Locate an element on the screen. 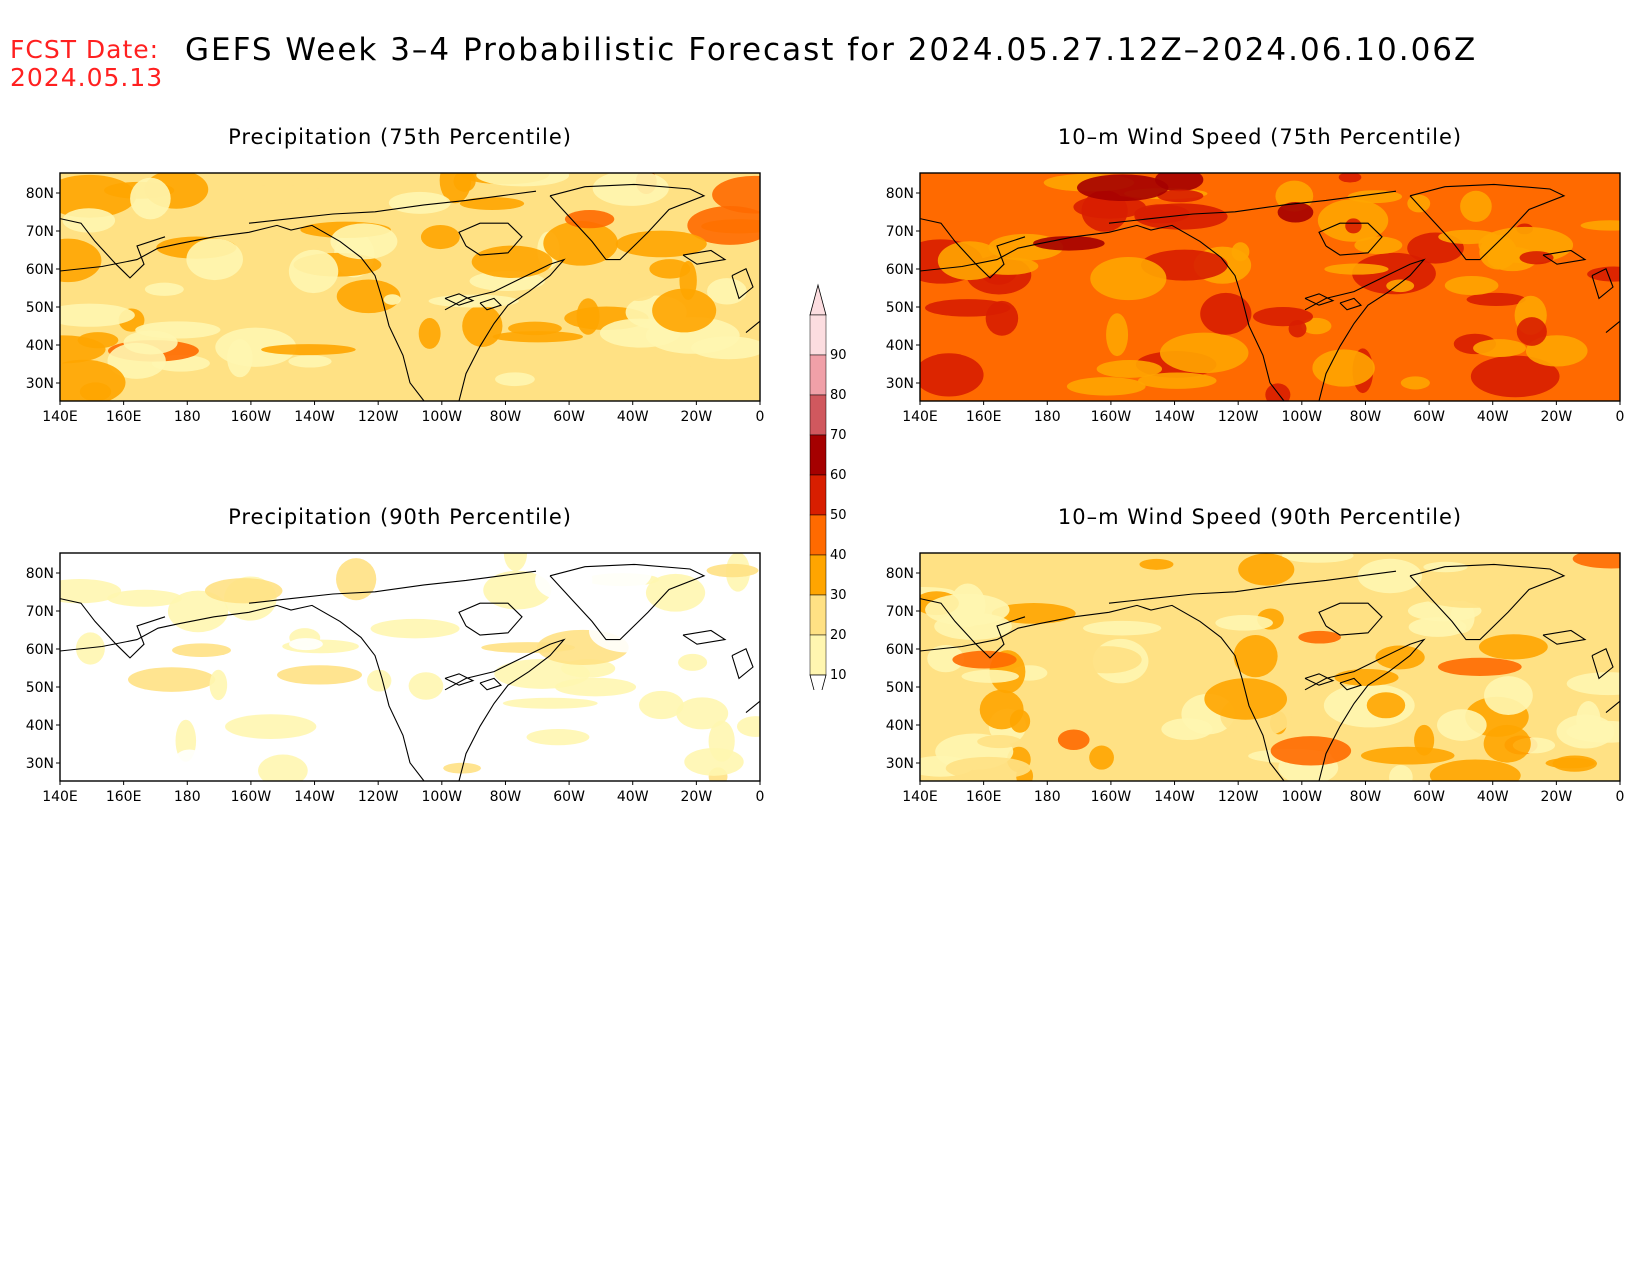 The image size is (1650, 1275). lat-tick-label: 70N is located at coordinates (900, 232).